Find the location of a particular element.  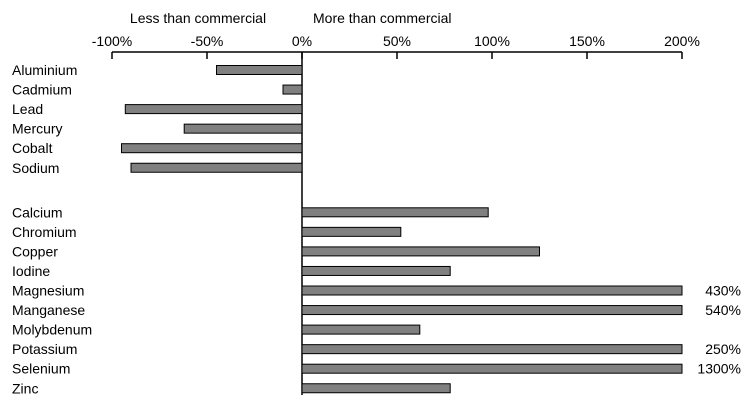

category-label-magnesium: Magnesium is located at coordinates (48, 291).